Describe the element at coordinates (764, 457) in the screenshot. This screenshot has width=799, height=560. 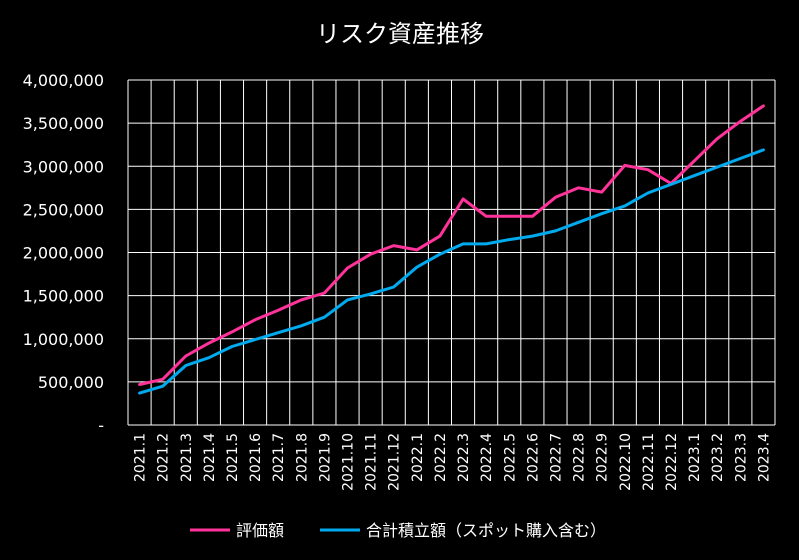
I see `x-tick-label: 2023.4` at that location.